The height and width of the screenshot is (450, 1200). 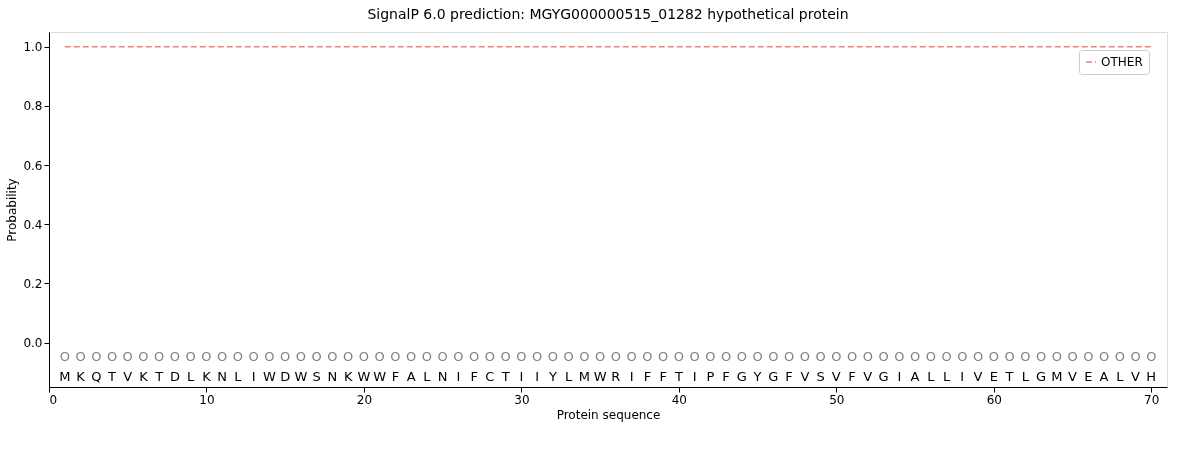 I want to click on x-tick-label: 0, so click(x=53, y=399).